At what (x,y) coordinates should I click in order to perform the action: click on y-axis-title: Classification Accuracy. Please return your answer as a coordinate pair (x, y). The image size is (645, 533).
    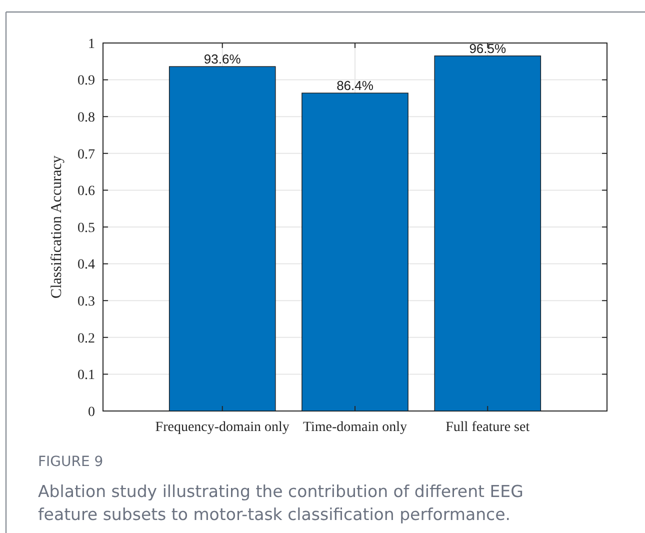
    Looking at the image, I should click on (57, 226).